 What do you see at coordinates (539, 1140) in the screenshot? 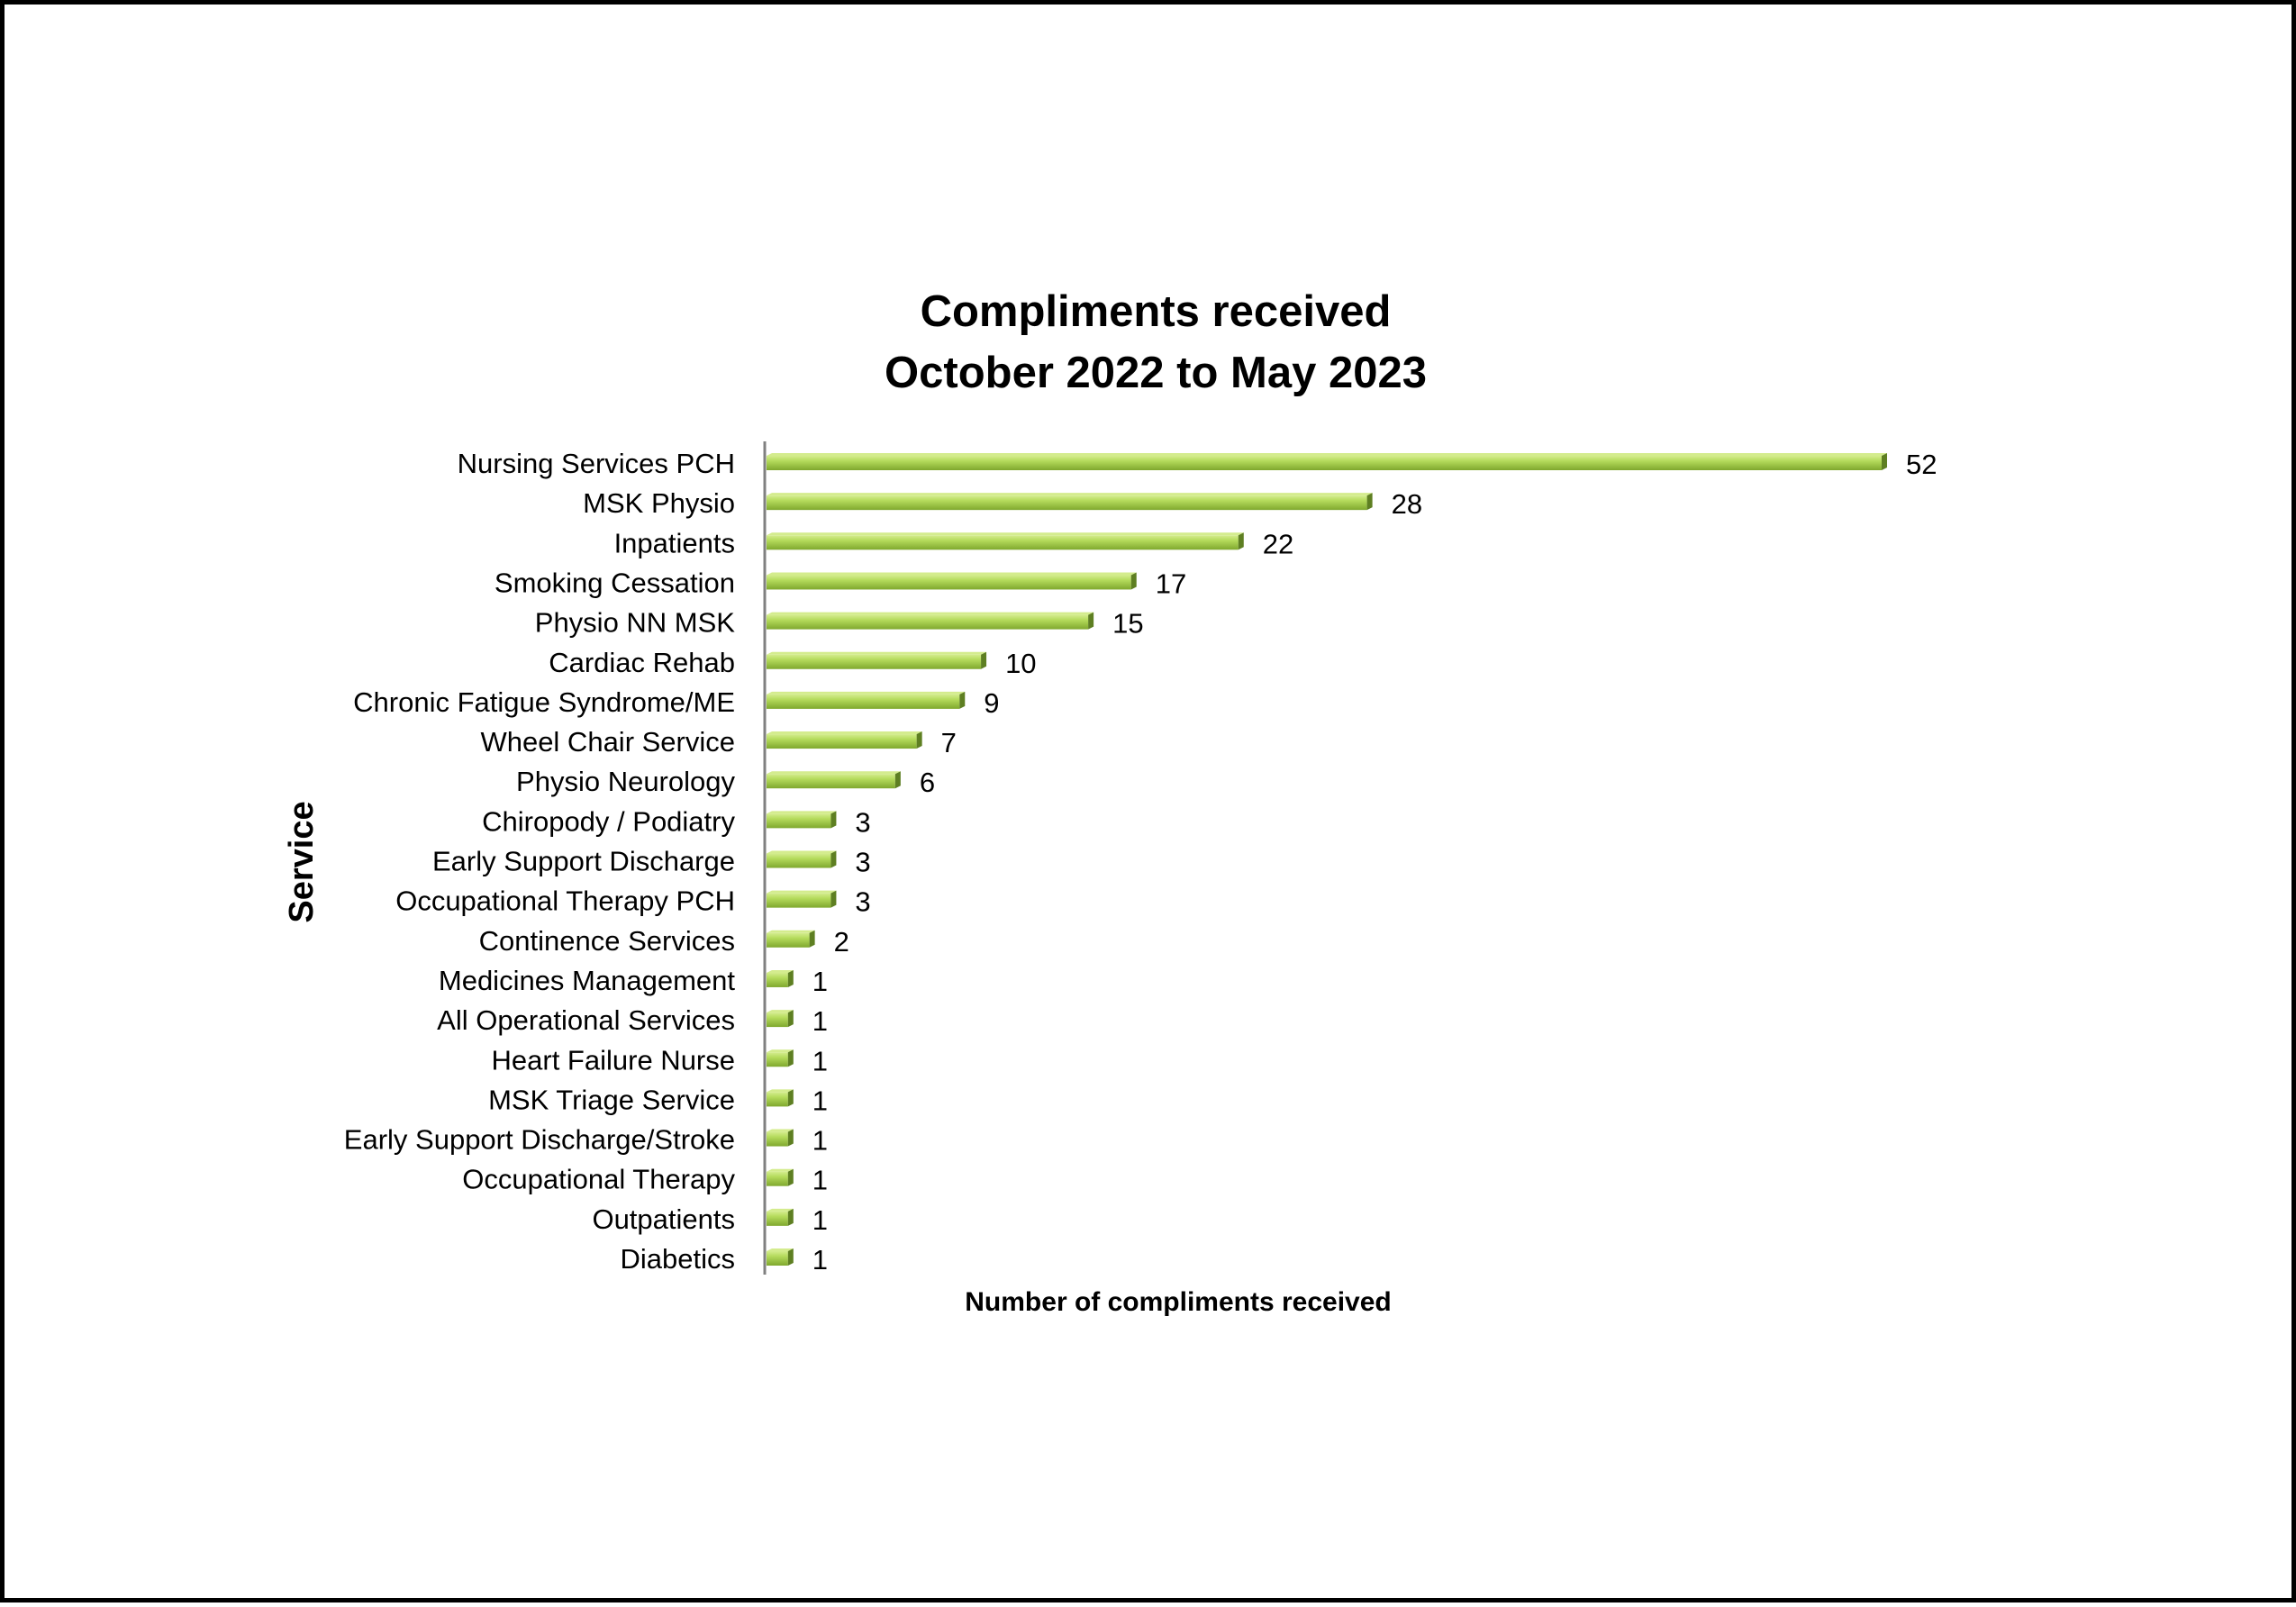
I see `category-label: Early Support Discharge/Stroke` at bounding box center [539, 1140].